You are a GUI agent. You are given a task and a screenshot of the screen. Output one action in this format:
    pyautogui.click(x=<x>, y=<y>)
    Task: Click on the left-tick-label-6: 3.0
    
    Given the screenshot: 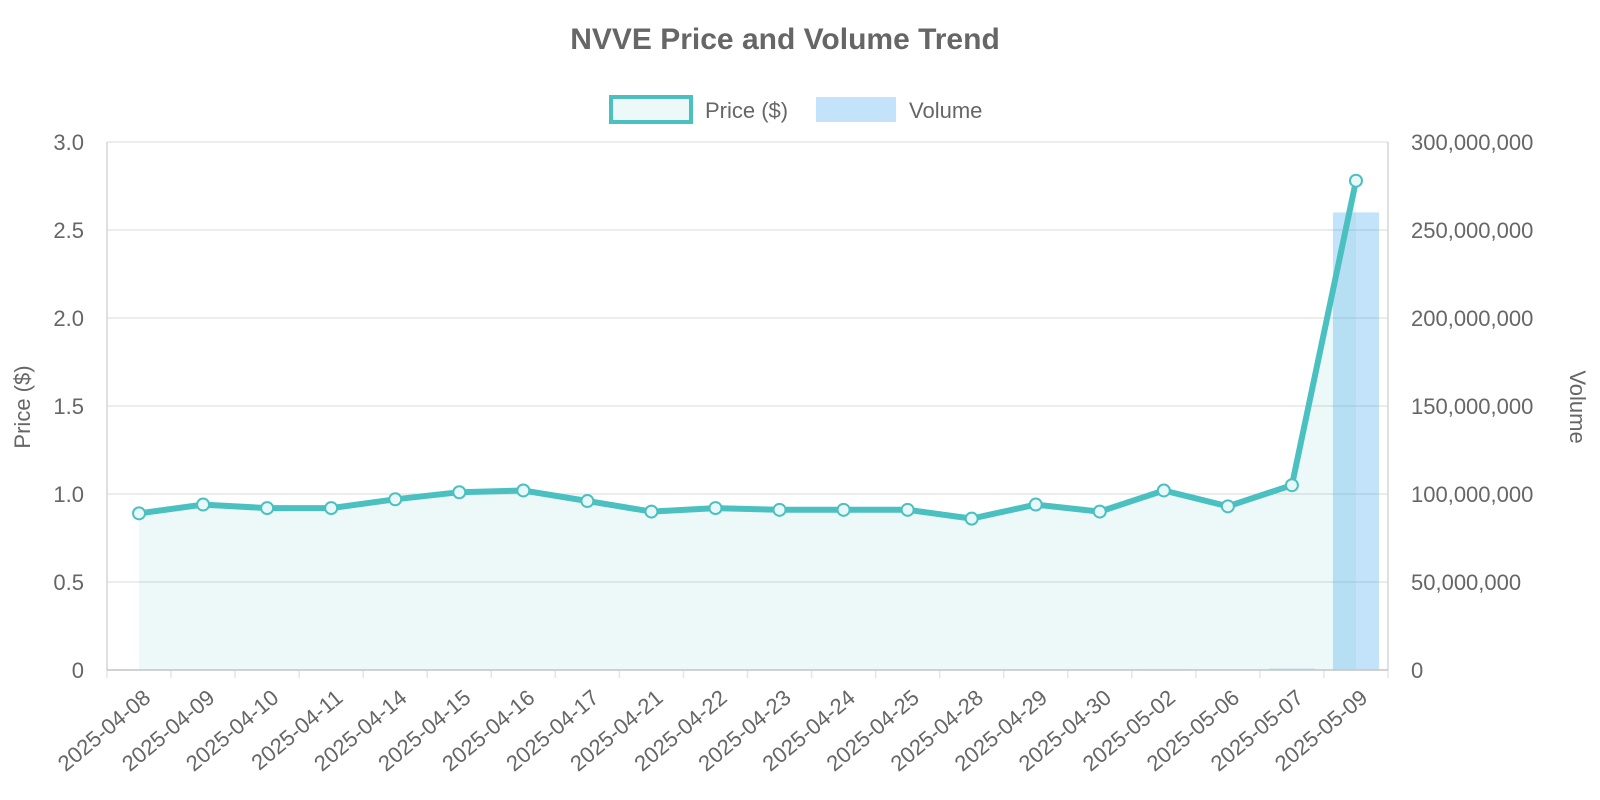 What is the action you would take?
    pyautogui.click(x=68, y=142)
    